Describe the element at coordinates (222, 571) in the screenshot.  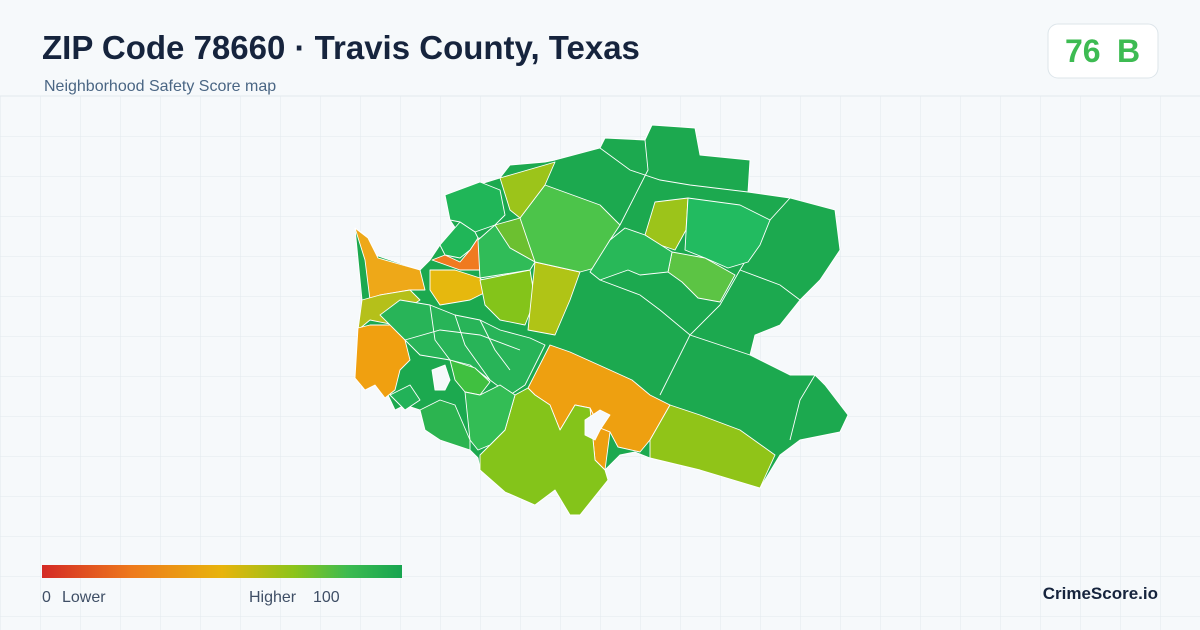
I see `legend-gradient` at that location.